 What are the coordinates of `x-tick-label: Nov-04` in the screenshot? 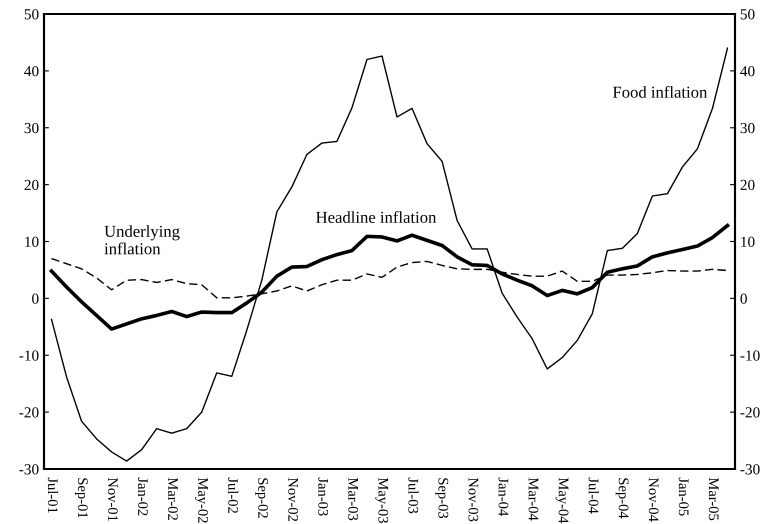 It's located at (653, 500).